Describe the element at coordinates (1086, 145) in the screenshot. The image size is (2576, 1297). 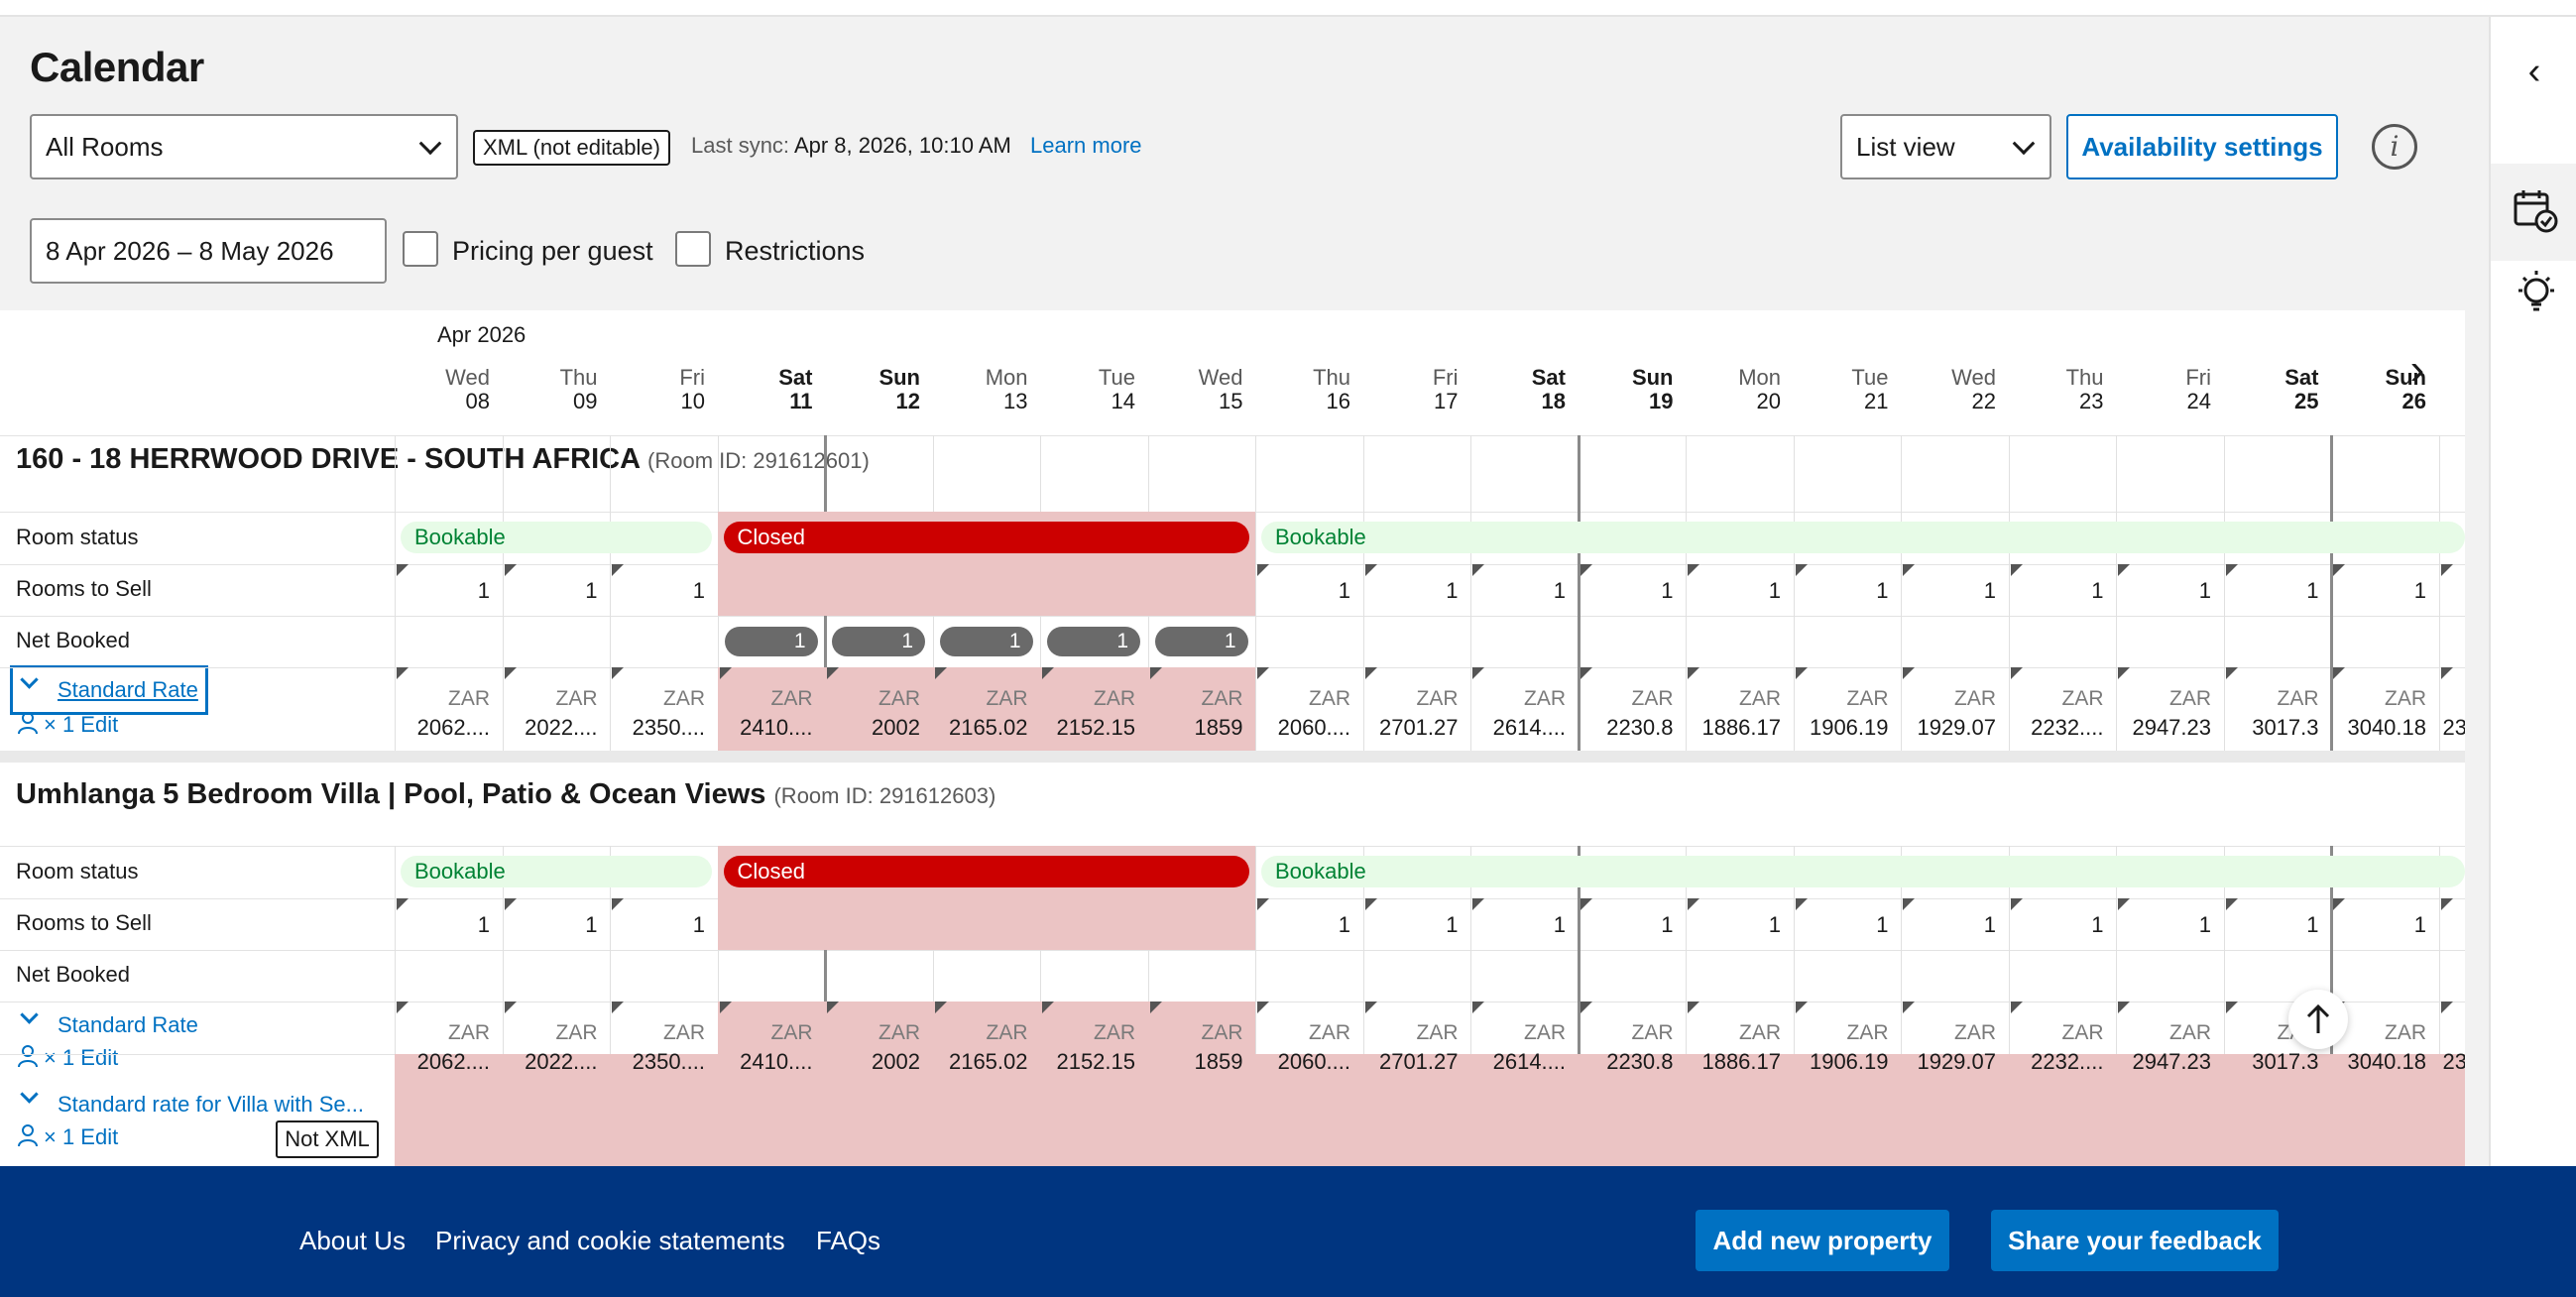
I see `learn-more-link: Learn more` at that location.